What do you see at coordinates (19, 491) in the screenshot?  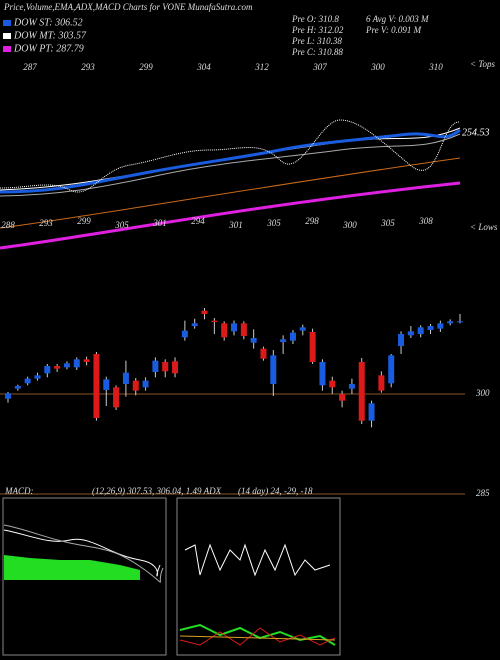 I see `macd-label: MACD:` at bounding box center [19, 491].